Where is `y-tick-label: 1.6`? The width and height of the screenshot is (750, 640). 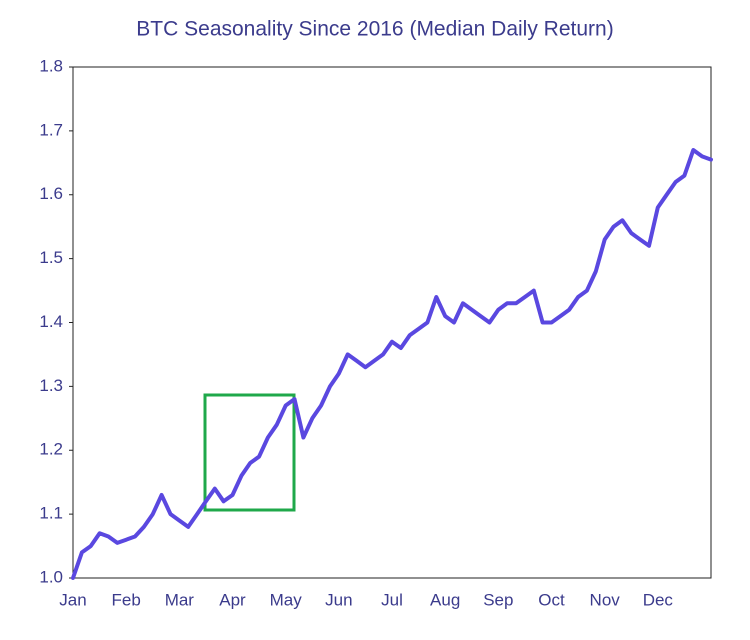
y-tick-label: 1.6 is located at coordinates (51, 193).